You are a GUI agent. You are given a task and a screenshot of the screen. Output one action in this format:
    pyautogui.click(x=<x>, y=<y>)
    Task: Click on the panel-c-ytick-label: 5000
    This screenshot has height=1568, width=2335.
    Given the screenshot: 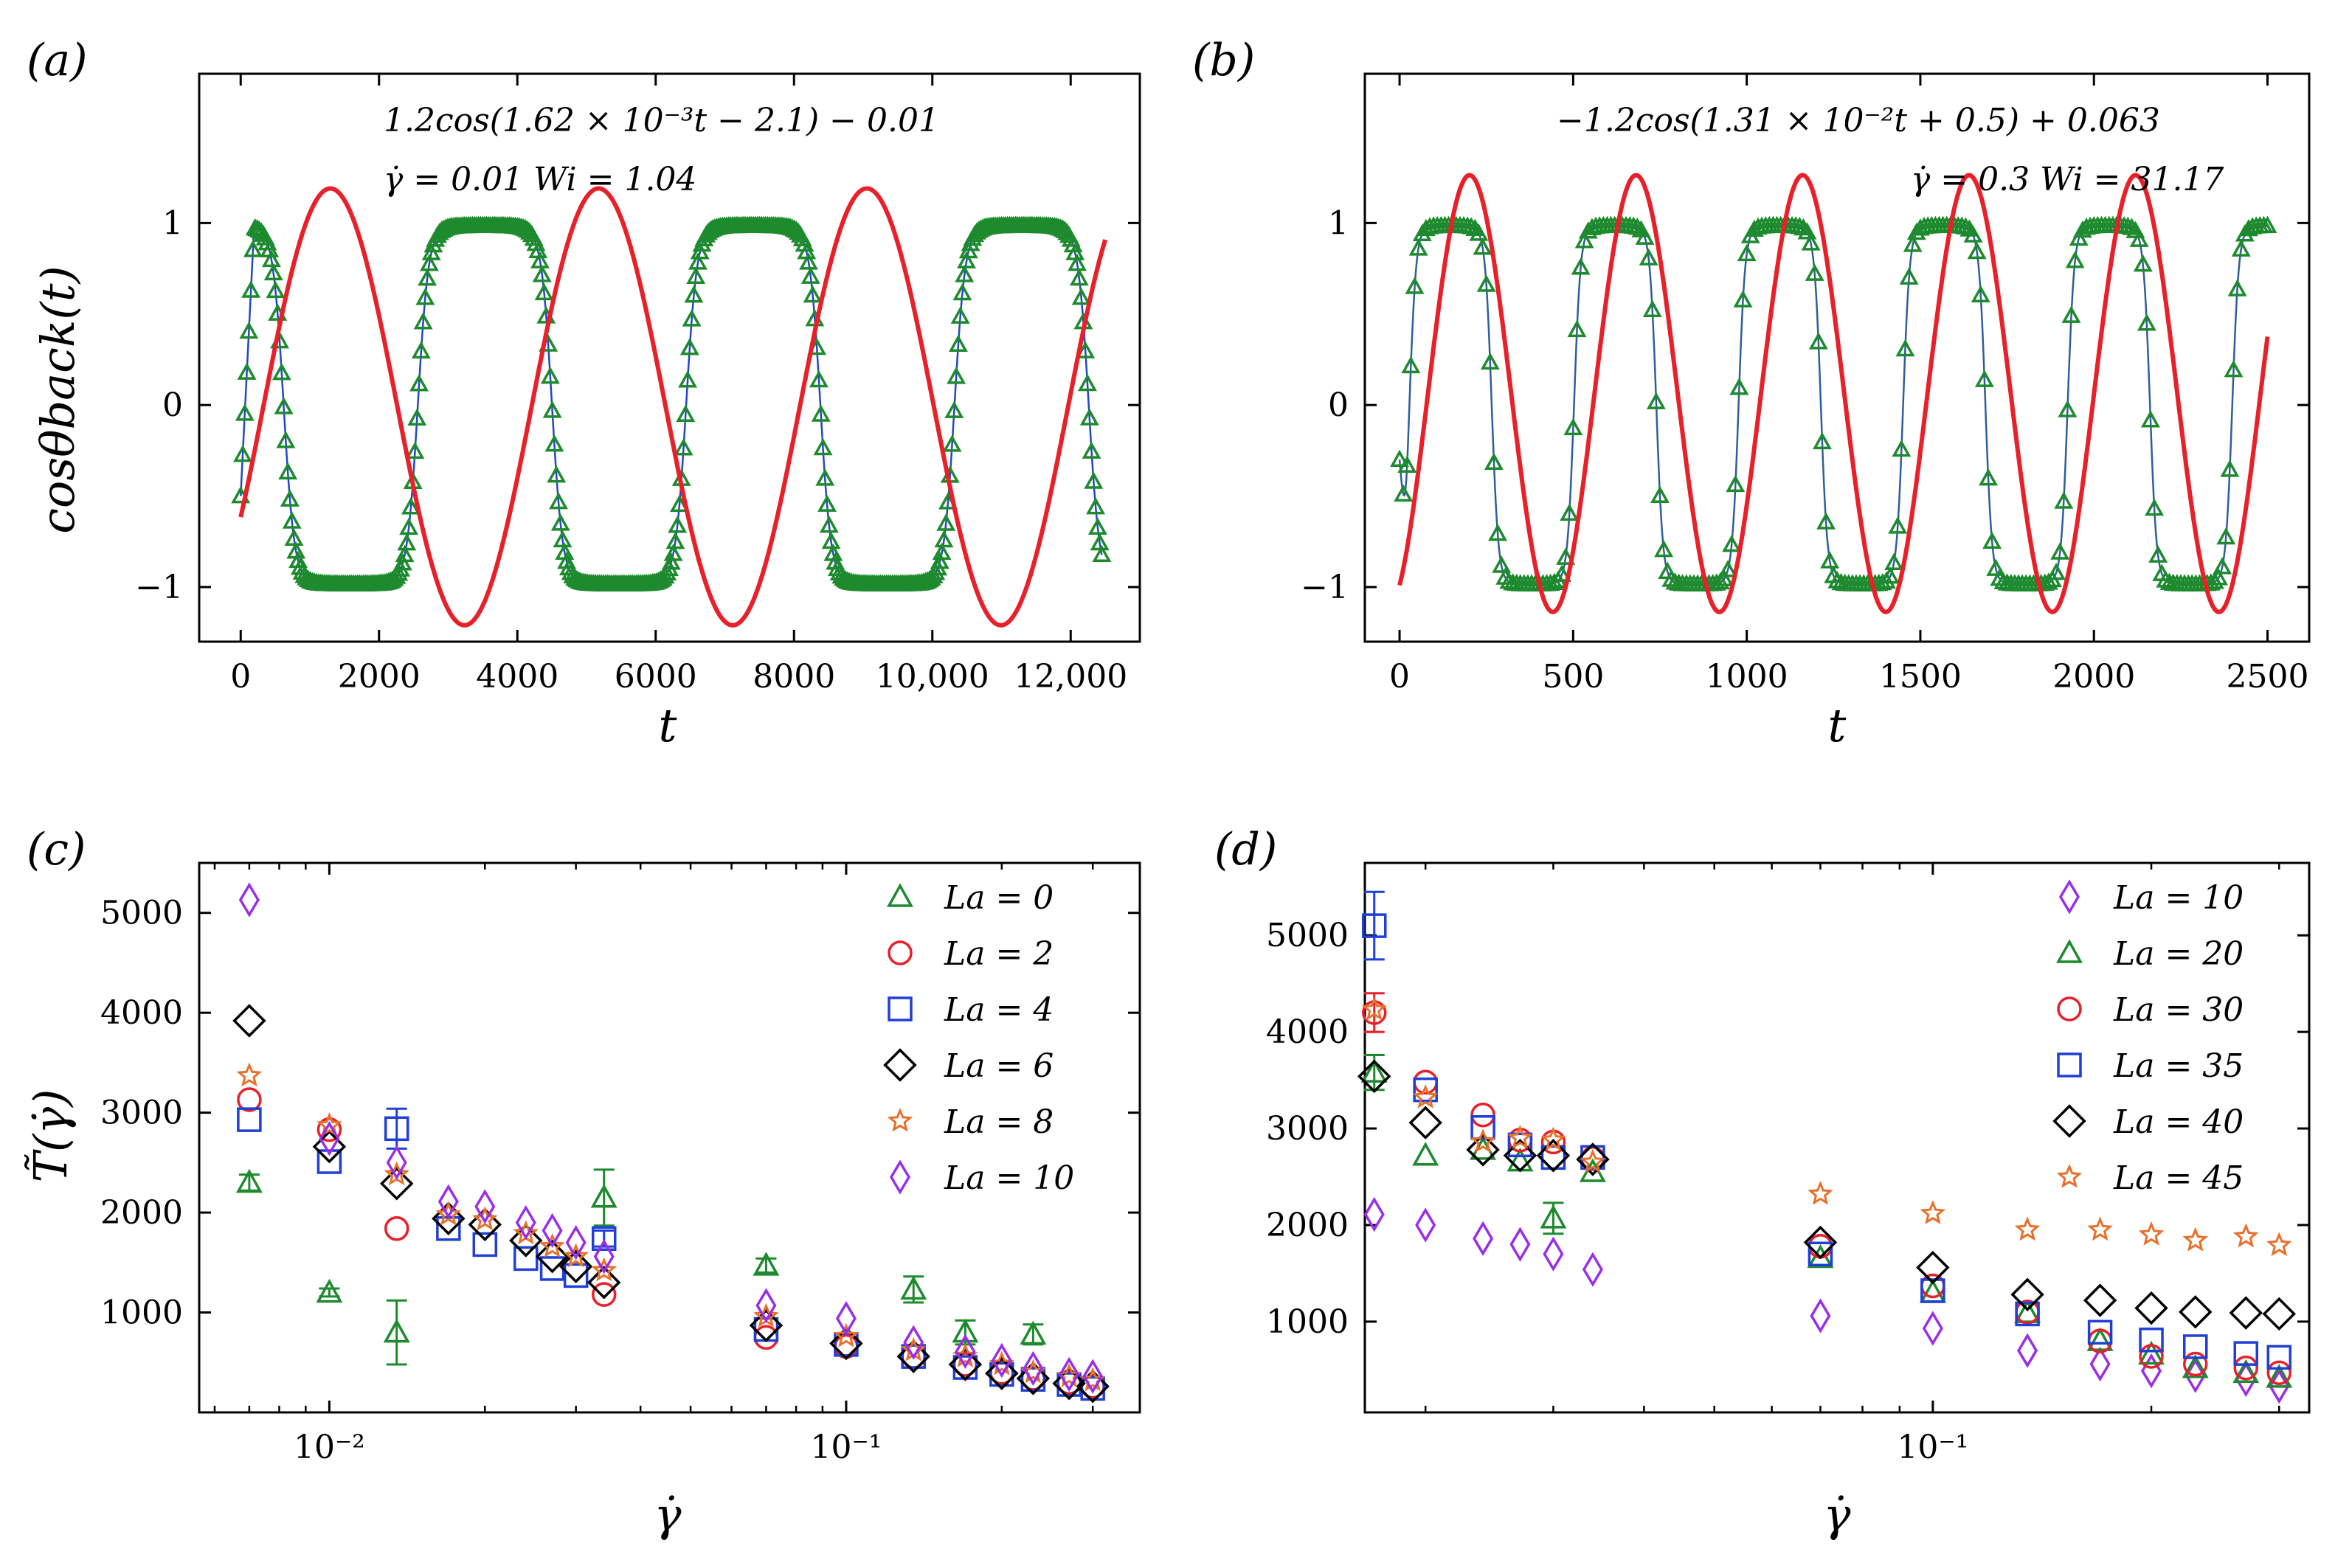 What is the action you would take?
    pyautogui.click(x=141, y=913)
    